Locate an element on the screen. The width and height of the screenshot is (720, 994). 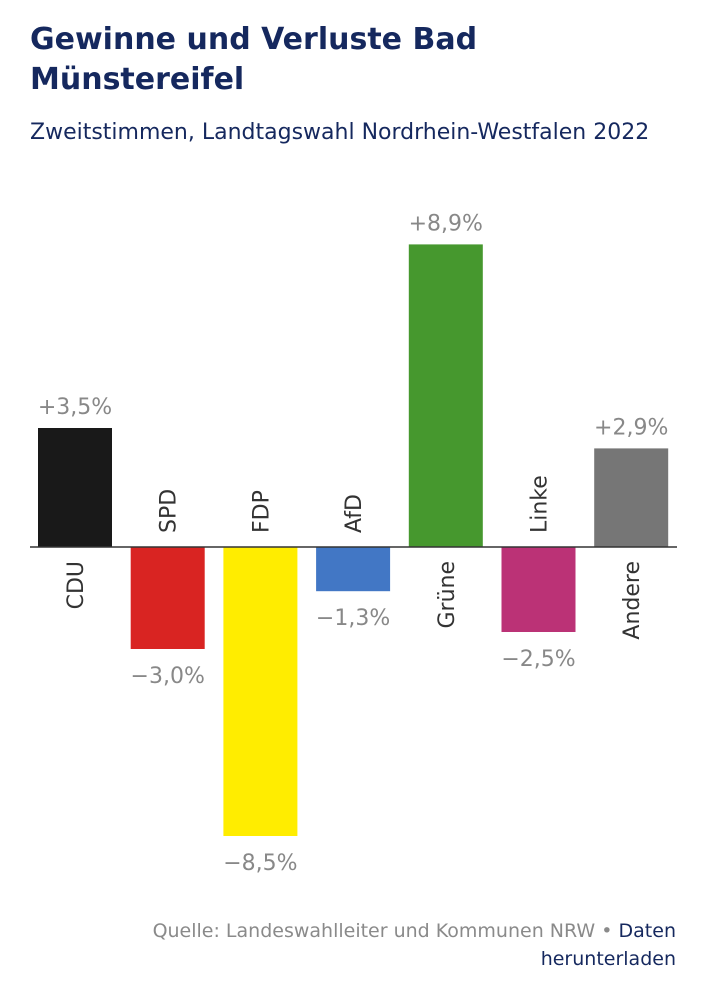
category-label-andere: Andere is located at coordinates (632, 600).